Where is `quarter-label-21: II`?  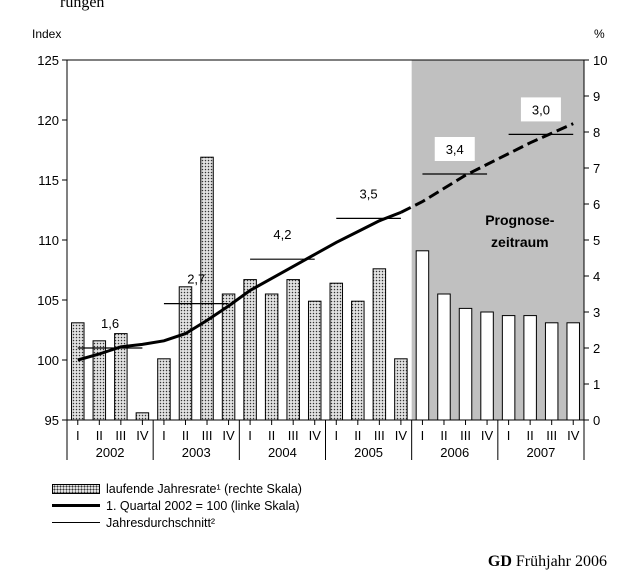 quarter-label-21: II is located at coordinates (530, 435).